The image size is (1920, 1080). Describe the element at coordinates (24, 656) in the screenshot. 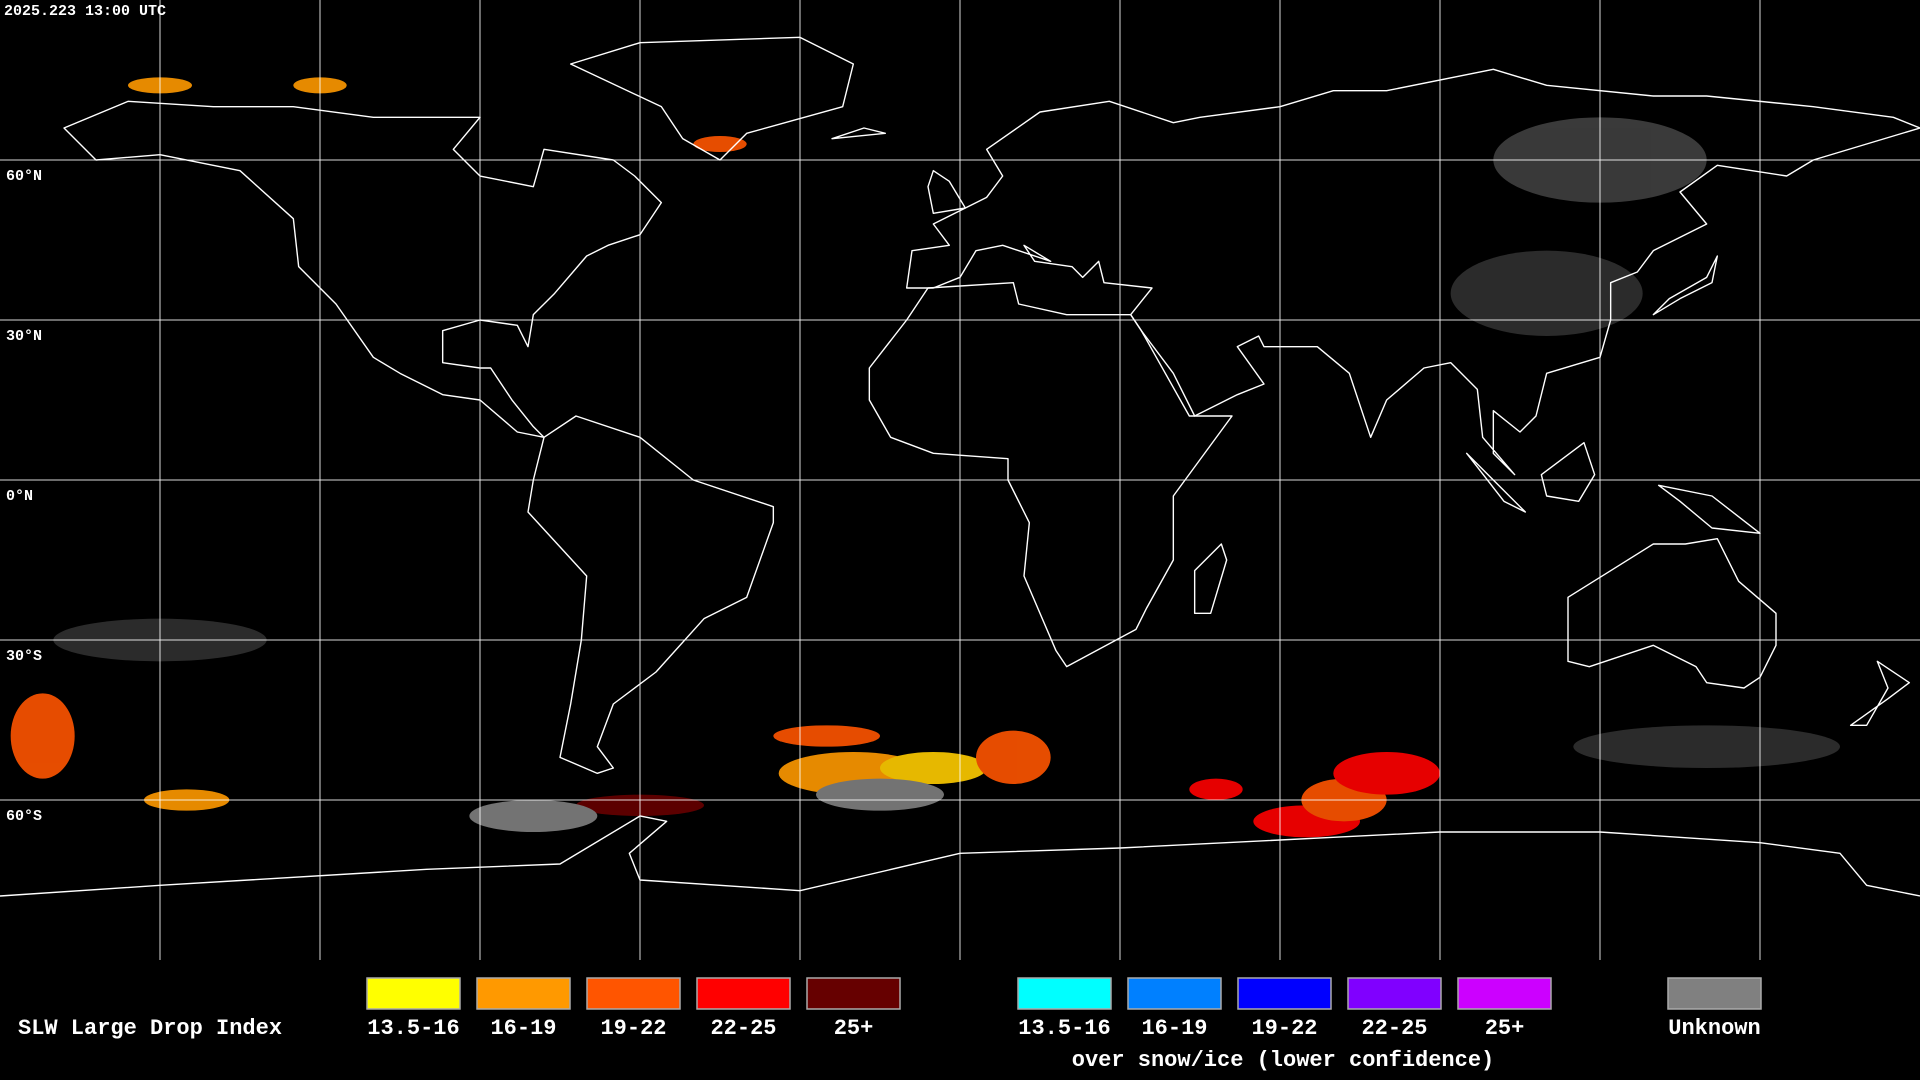

I see `latitude-label: 30°S` at that location.